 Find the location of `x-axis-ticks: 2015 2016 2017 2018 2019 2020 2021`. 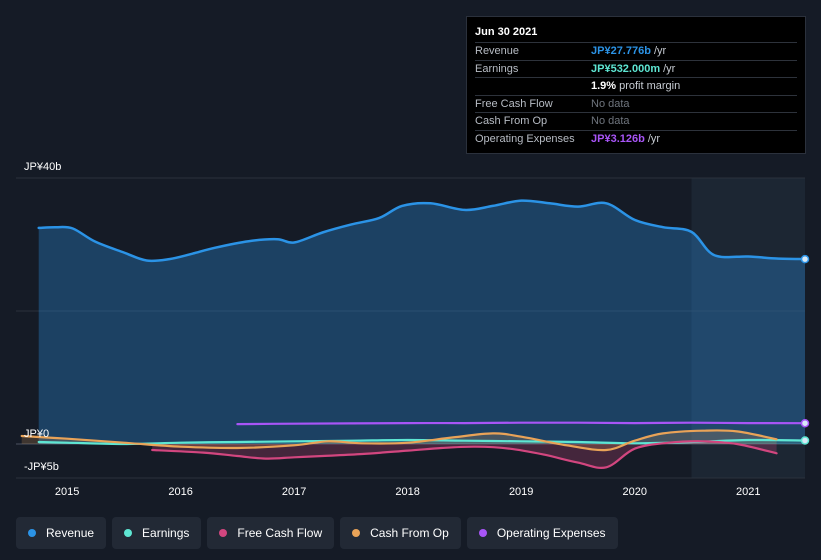

x-axis-ticks: 2015 2016 2017 2018 2019 2020 2021 is located at coordinates (408, 492).